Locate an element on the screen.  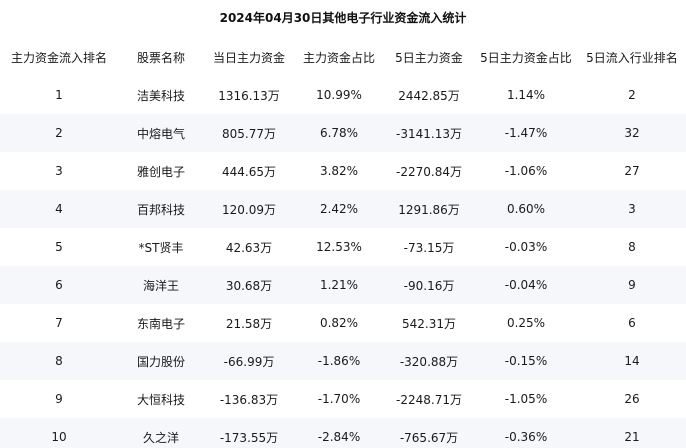
cell-stock-name: 海洋王 is located at coordinates (160, 285).